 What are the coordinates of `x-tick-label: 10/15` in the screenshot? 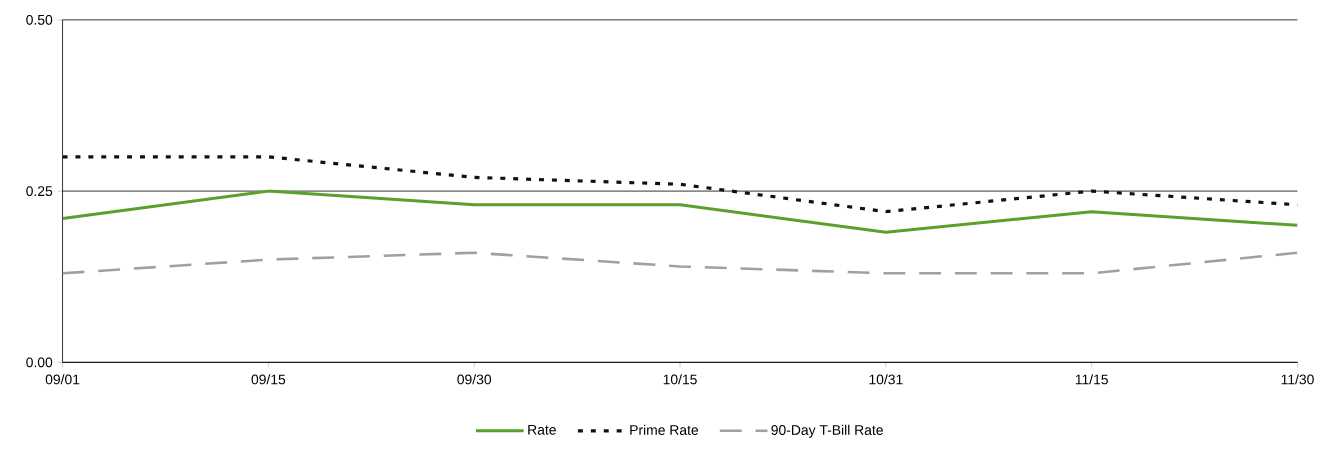 It's located at (680, 379).